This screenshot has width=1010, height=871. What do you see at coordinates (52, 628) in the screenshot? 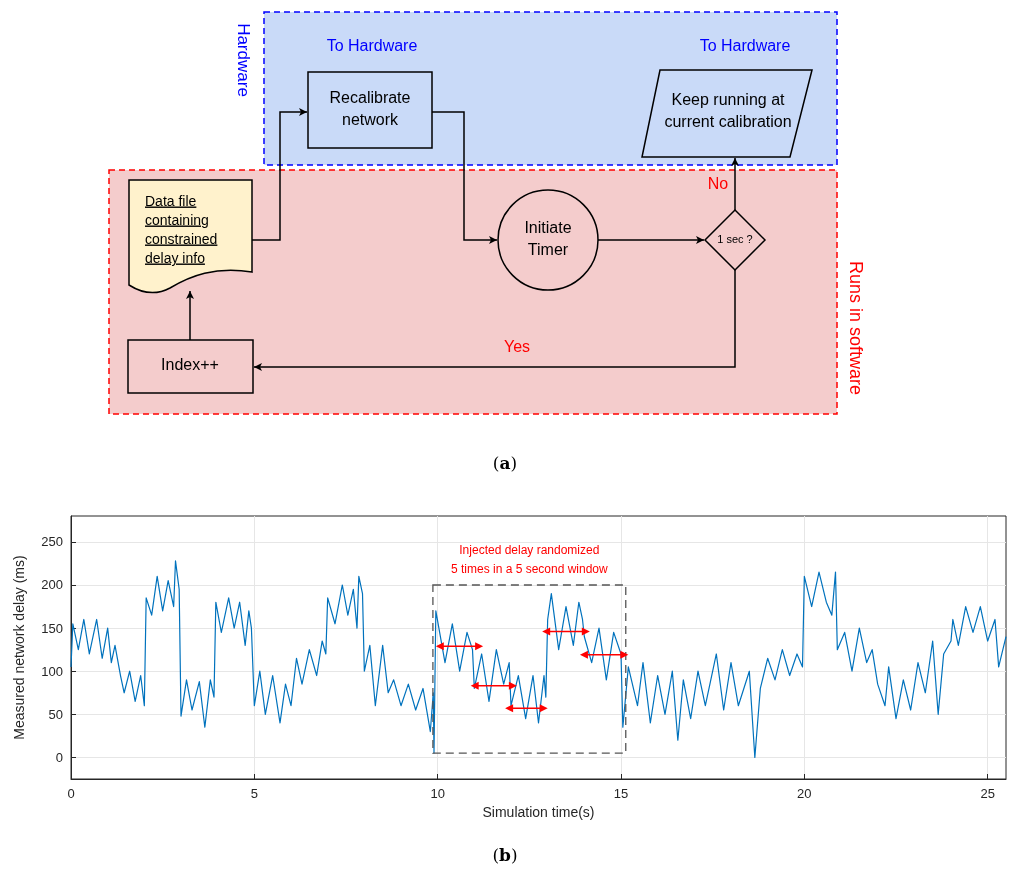
I see `y-tick-label: 150` at bounding box center [52, 628].